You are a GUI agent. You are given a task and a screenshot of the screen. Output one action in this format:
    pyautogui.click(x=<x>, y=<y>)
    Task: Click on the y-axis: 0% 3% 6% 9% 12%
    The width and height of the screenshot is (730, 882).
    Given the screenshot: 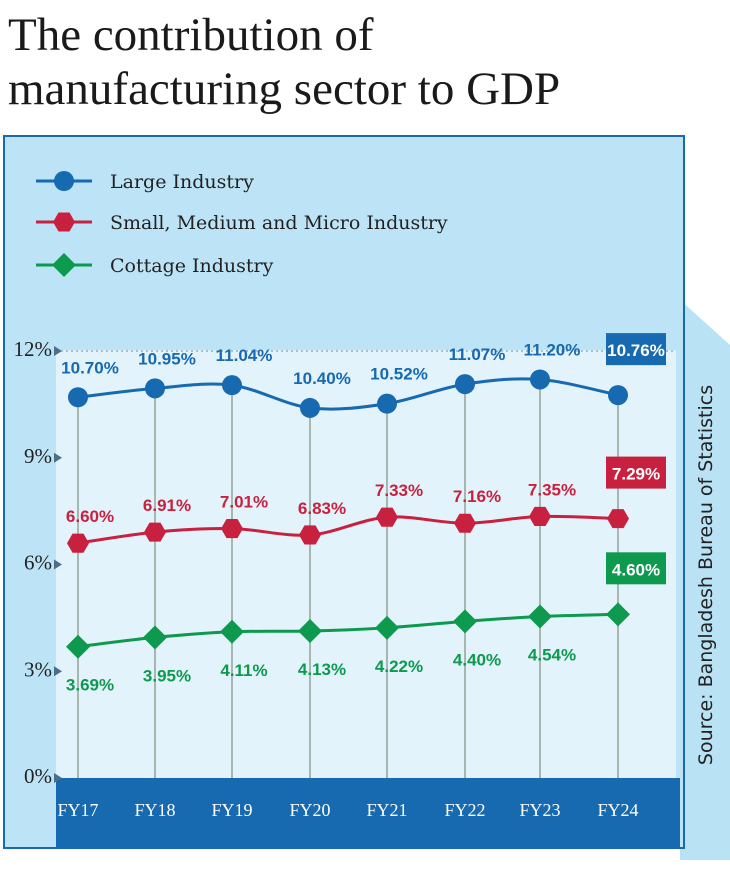 What is the action you would take?
    pyautogui.click(x=38, y=562)
    